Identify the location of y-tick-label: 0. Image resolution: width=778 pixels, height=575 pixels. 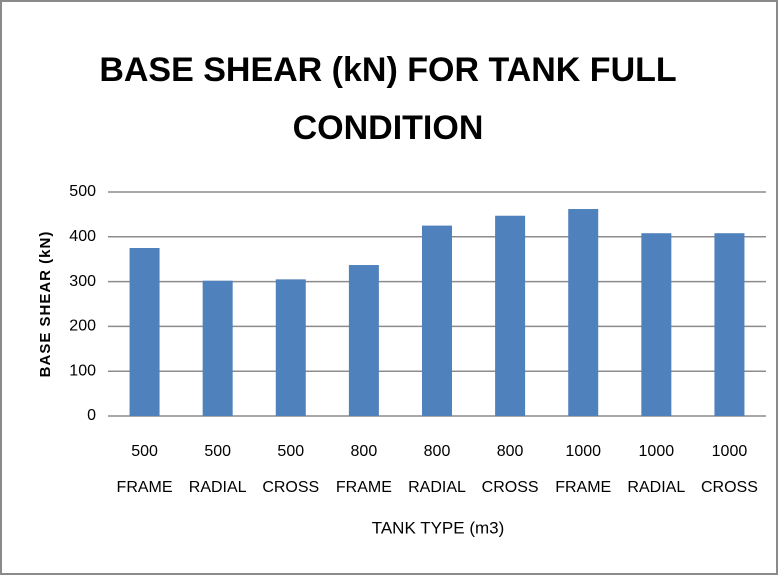
(91, 415).